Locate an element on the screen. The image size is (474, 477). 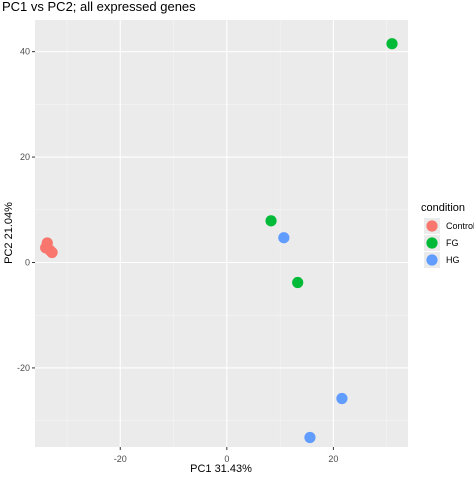
legend-label-fg: FG is located at coordinates (452, 243).